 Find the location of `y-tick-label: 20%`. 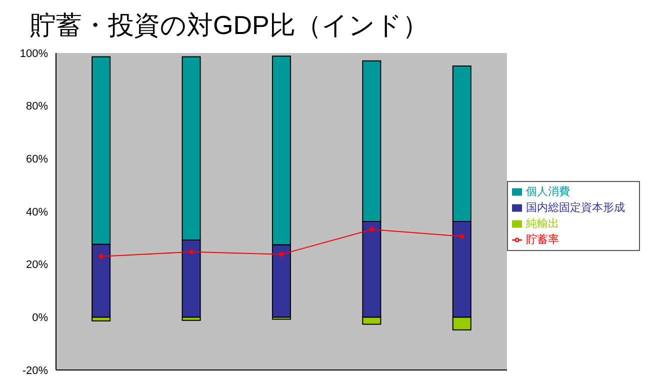

y-tick-label: 20% is located at coordinates (37, 265).